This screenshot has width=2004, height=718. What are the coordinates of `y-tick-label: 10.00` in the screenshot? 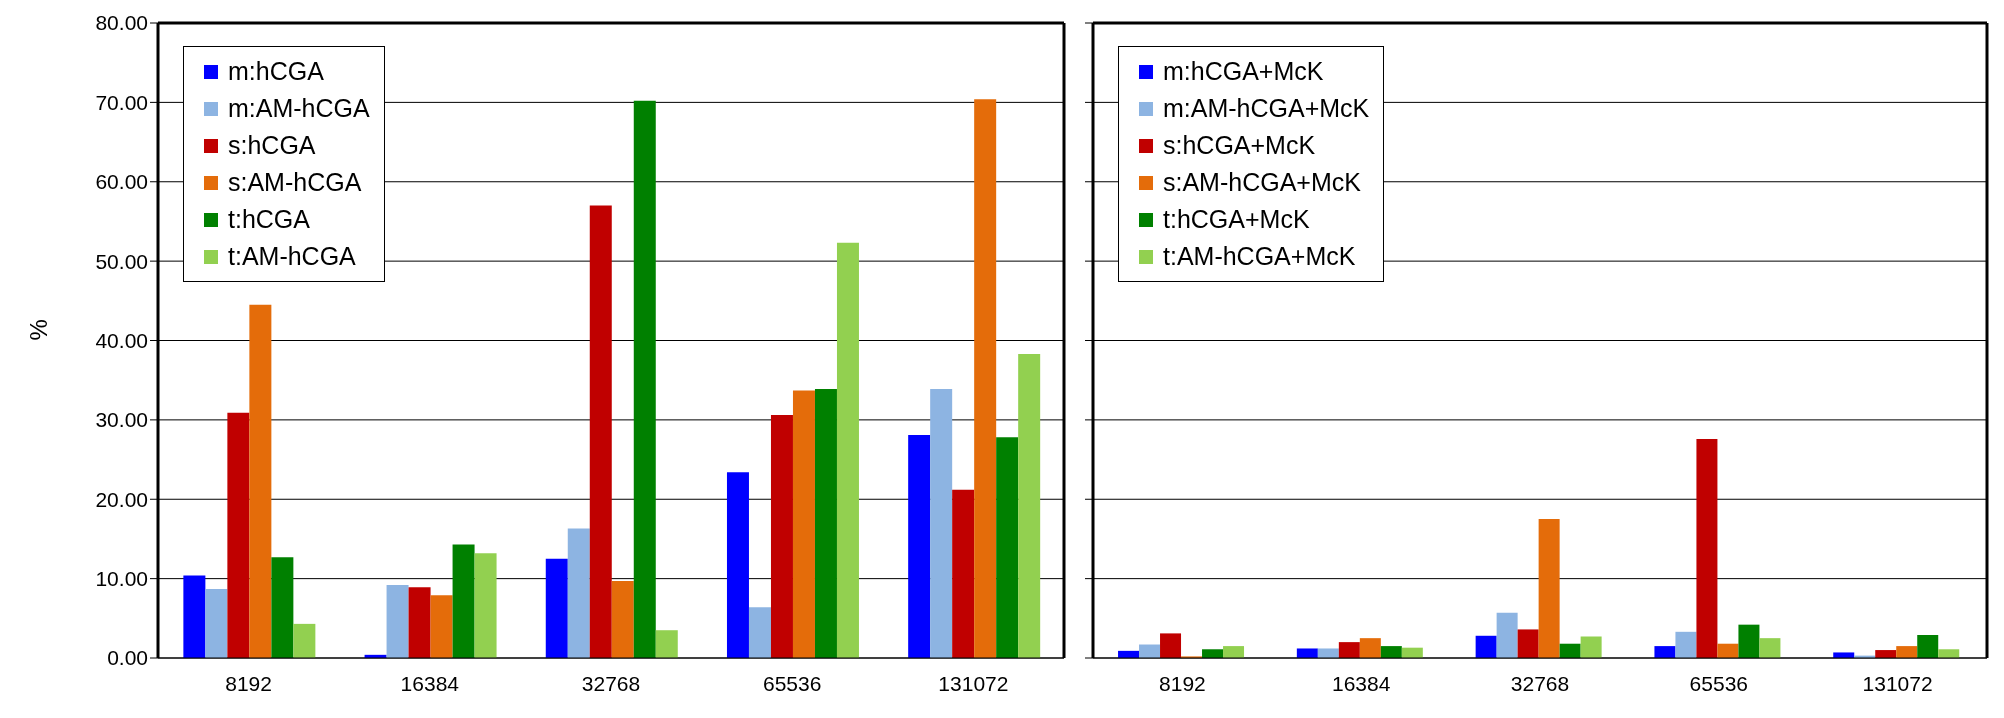 It's located at (121, 579).